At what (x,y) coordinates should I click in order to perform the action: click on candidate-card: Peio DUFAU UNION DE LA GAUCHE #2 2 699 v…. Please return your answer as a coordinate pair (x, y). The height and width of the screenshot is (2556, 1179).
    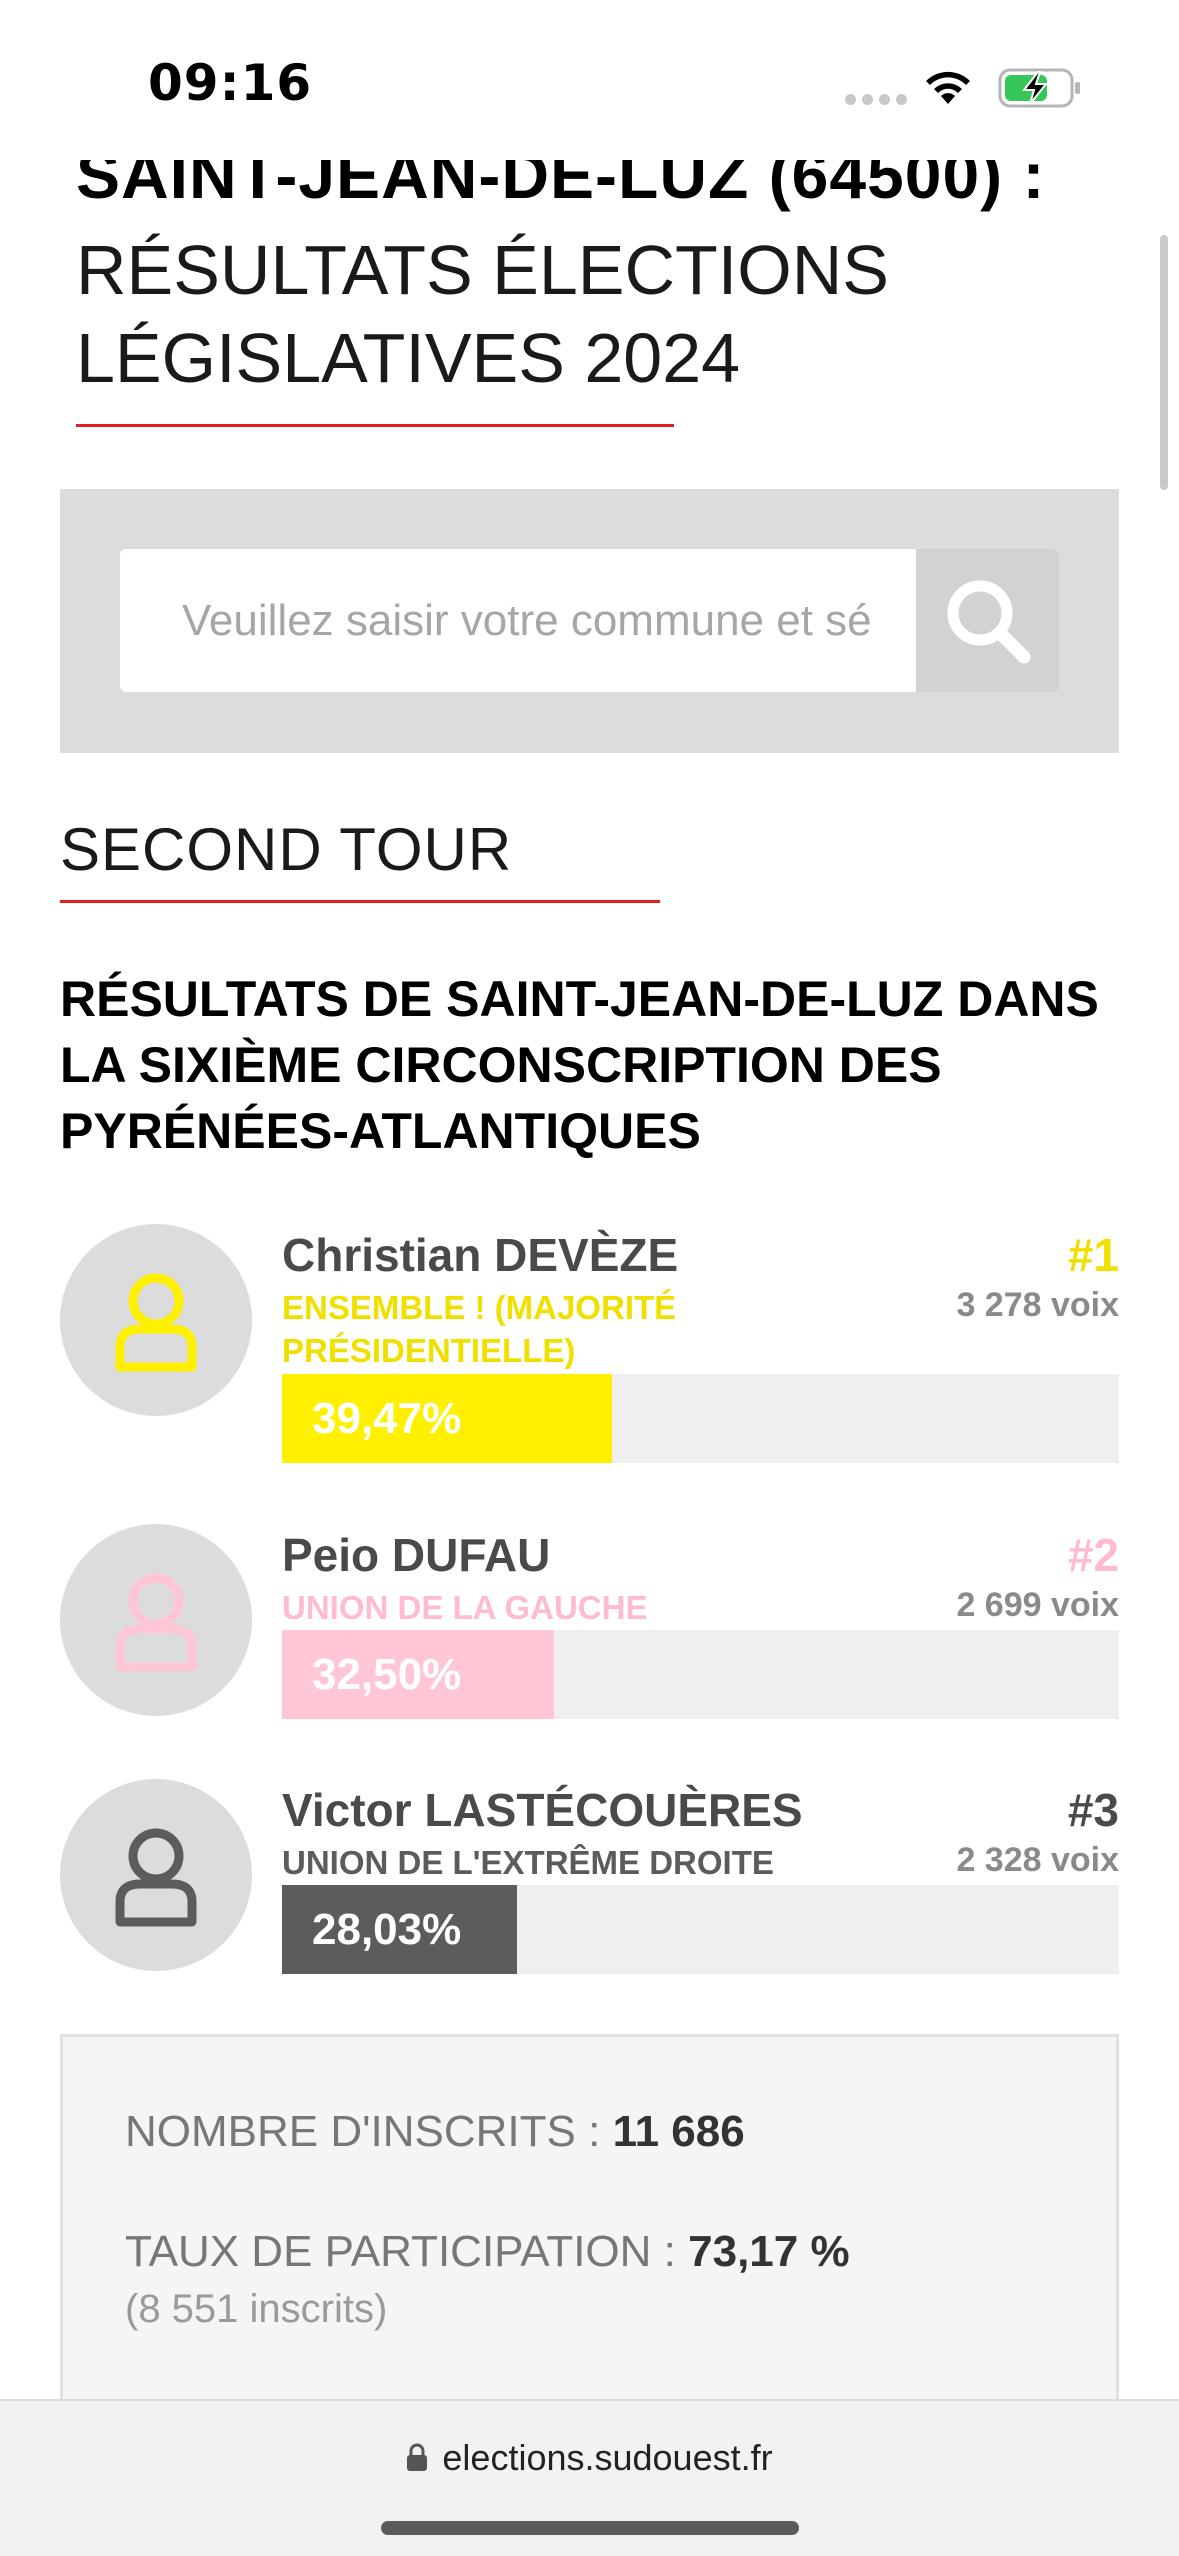
    Looking at the image, I should click on (589, 1624).